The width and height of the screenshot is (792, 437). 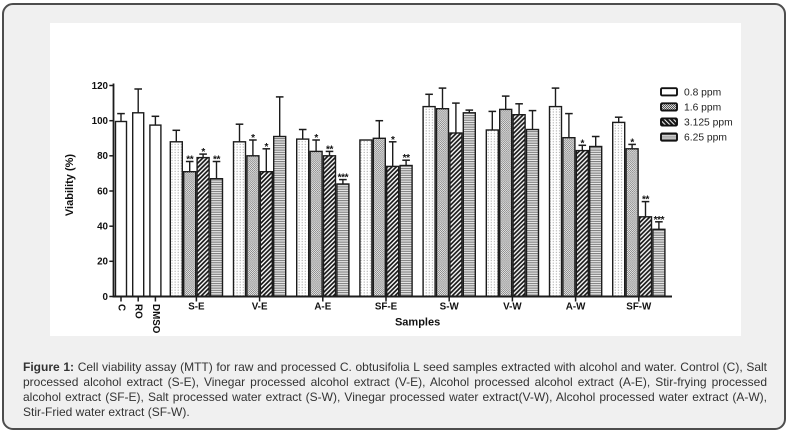 What do you see at coordinates (120, 307) in the screenshot?
I see `svg-text: C` at bounding box center [120, 307].